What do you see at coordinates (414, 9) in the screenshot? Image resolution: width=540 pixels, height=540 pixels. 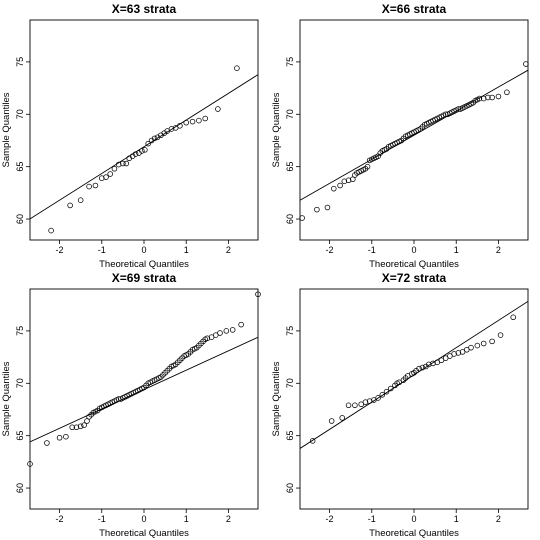 I see `panel-title: X=66 strata` at bounding box center [414, 9].